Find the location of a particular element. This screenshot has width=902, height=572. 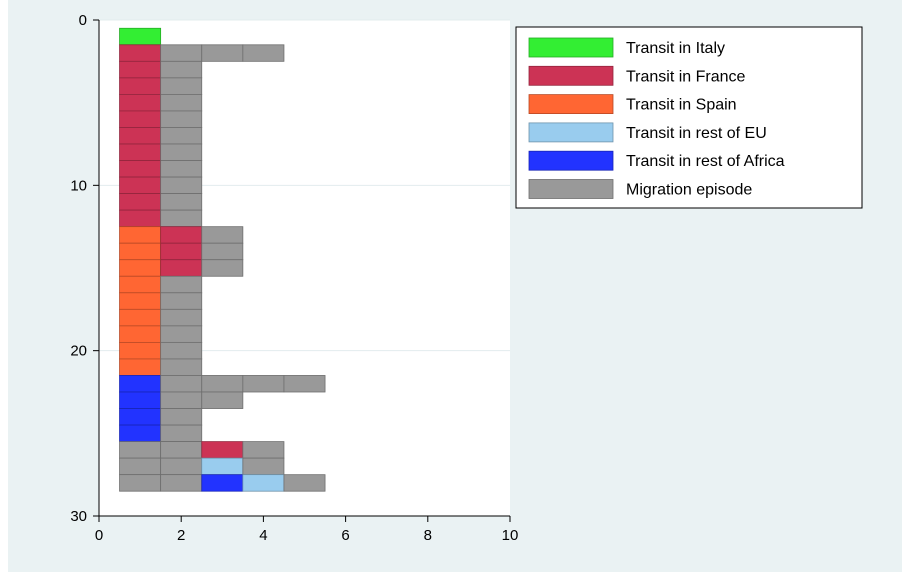

x-tick-label: 10 is located at coordinates (510, 535).